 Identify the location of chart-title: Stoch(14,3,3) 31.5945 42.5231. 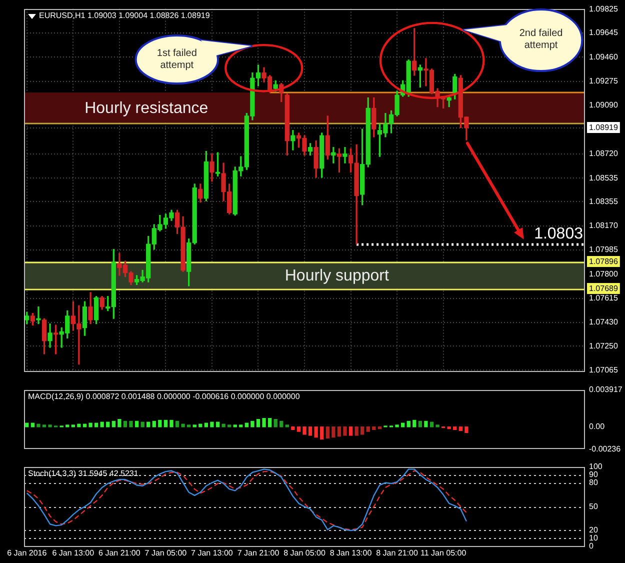
(83, 473).